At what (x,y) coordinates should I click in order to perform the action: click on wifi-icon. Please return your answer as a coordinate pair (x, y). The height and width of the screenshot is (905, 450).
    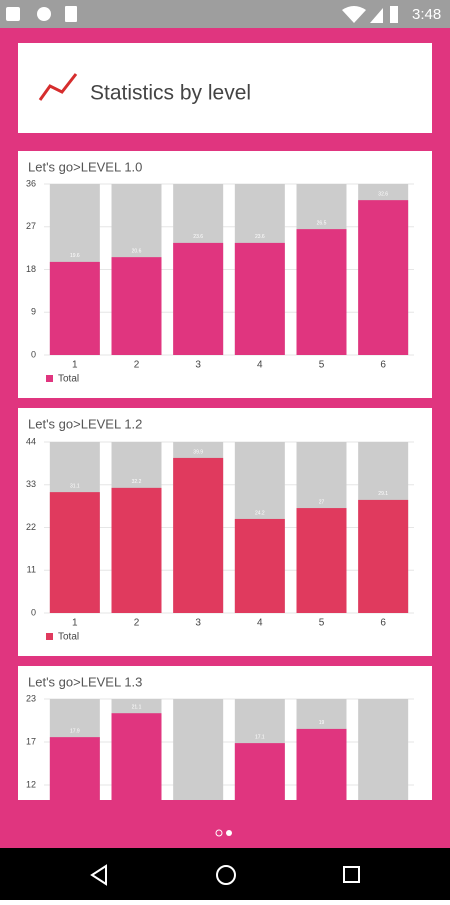
    Looking at the image, I should click on (354, 14).